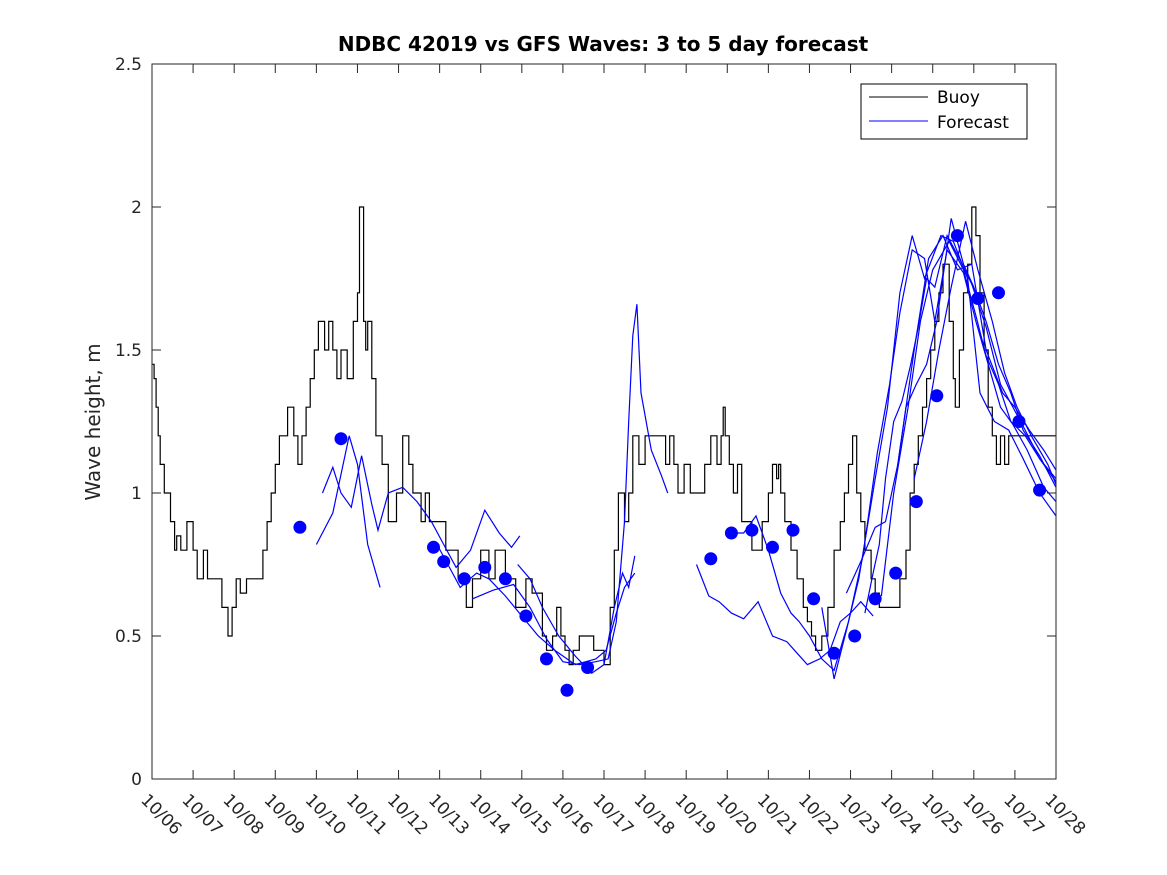 This screenshot has height=875, width=1167. I want to click on y-tick-label: 0.5, so click(128, 637).